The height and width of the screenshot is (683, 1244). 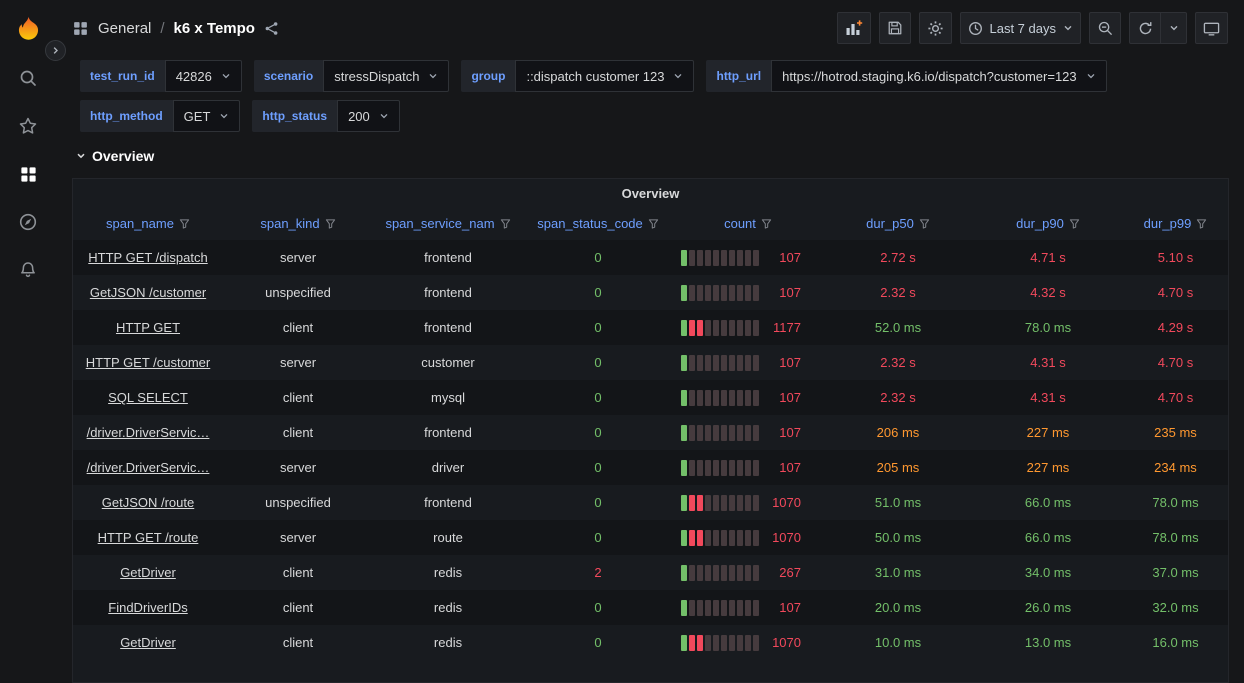 I want to click on variable-group: group::dispatch customer 123, so click(x=578, y=76).